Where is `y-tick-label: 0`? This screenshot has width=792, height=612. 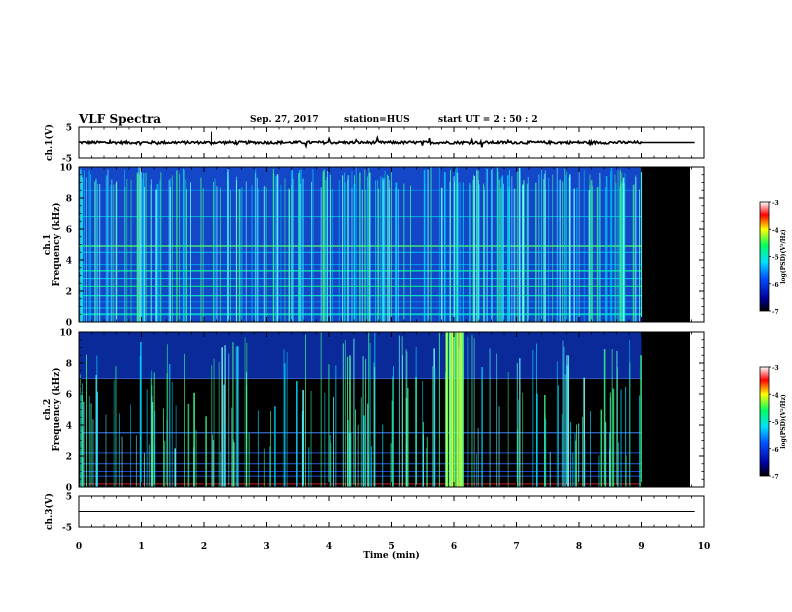
y-tick-label: 0 is located at coordinates (69, 324).